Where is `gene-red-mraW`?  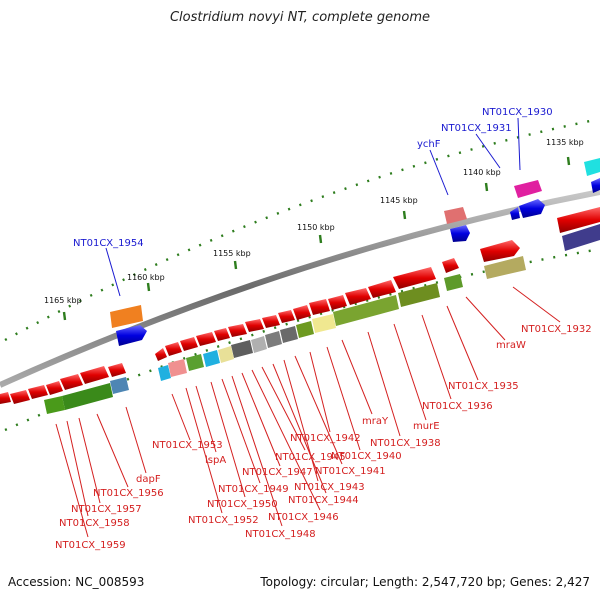
gene-red-mraW is located at coordinates (450, 265).